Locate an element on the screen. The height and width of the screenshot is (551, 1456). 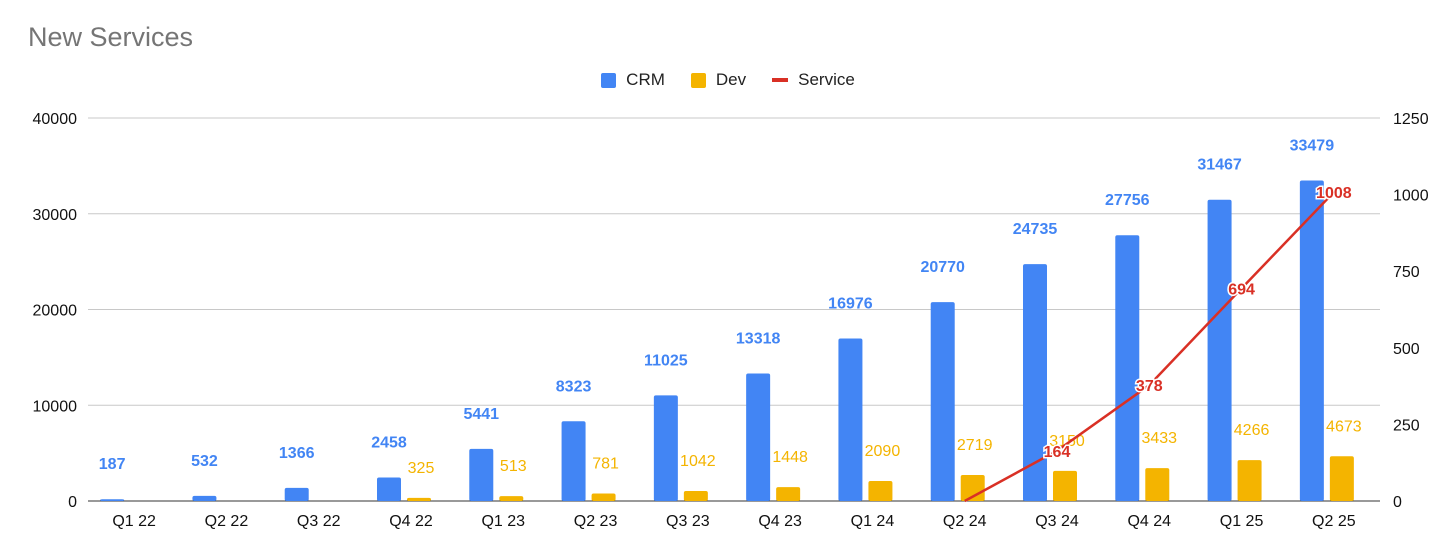
x-tick-label: Q3 22 is located at coordinates (319, 521).